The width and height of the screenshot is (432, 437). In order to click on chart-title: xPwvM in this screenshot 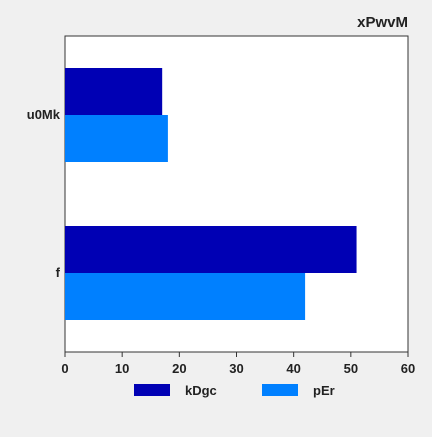, I will do `click(382, 22)`.